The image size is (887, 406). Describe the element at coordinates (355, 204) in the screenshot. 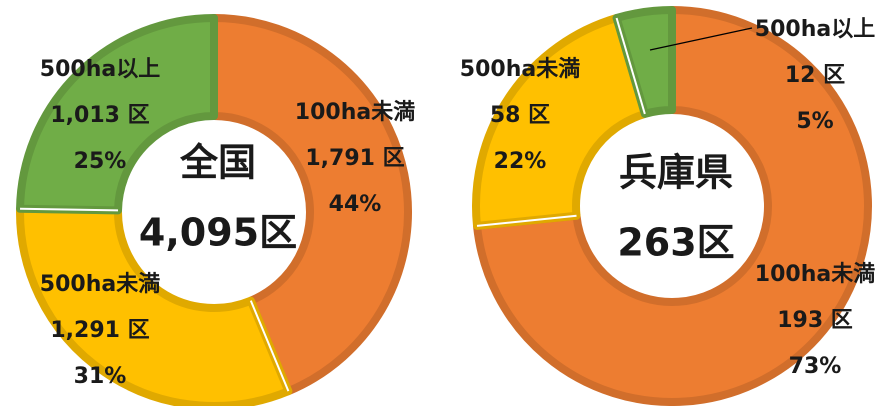

I see `percent-label: 44%` at that location.